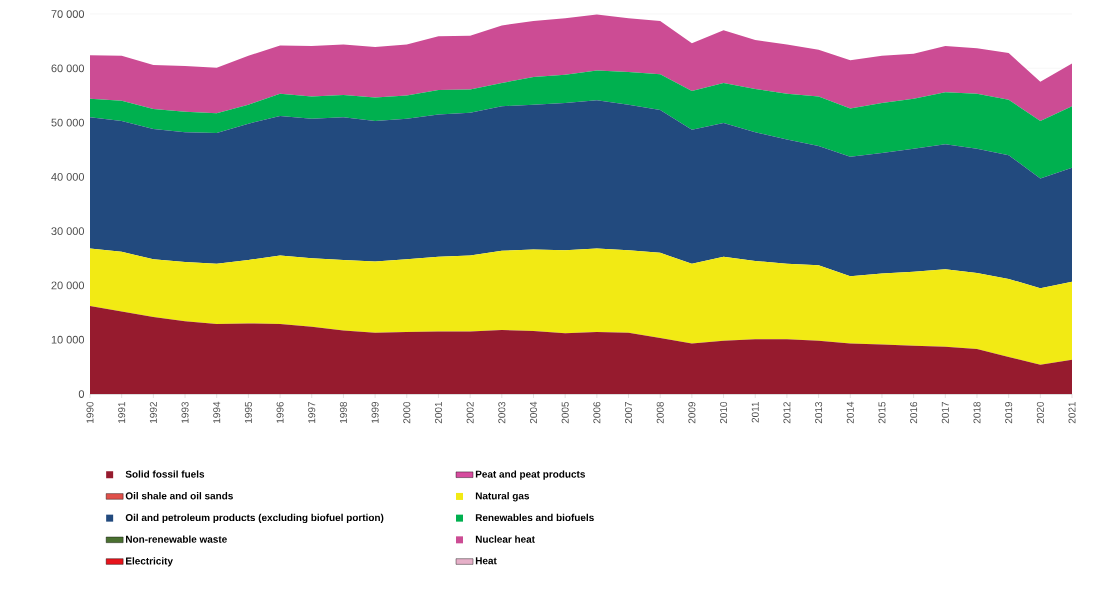 Image resolution: width=1096 pixels, height=594 pixels. Describe the element at coordinates (505, 539) in the screenshot. I see `legend-label: Nuclear heat` at that location.